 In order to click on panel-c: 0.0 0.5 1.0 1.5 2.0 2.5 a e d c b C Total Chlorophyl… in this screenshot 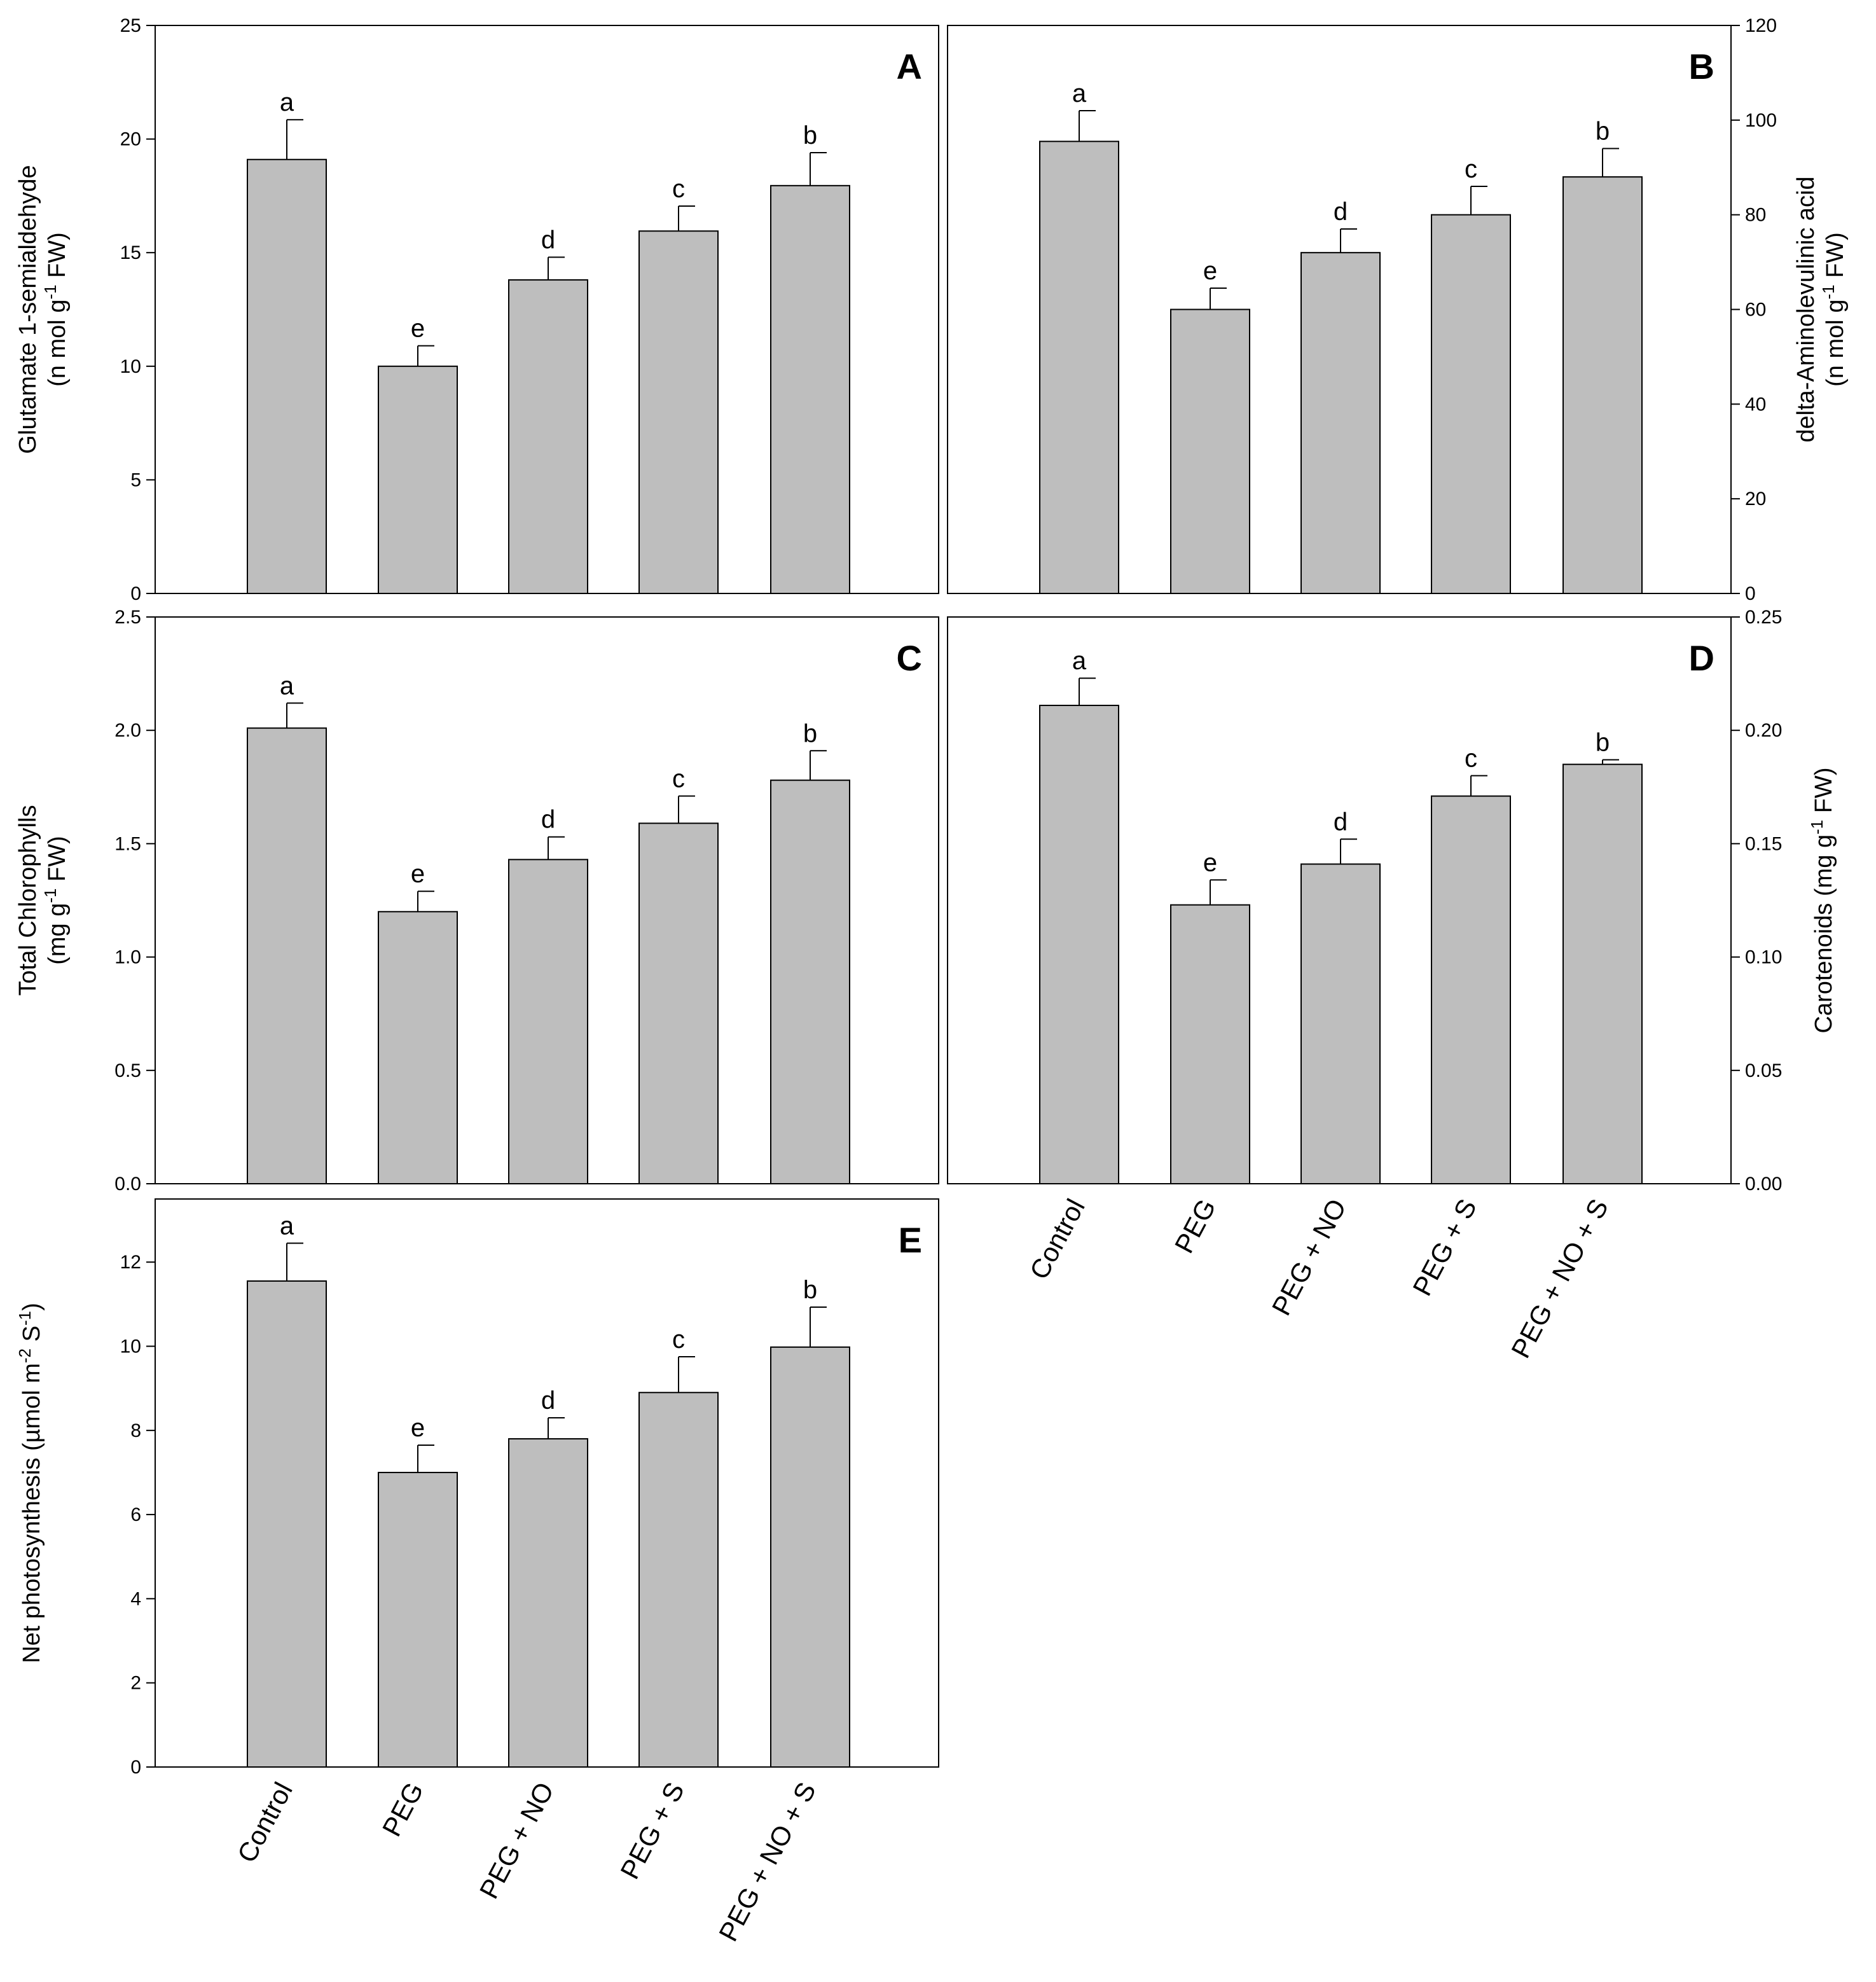, I will do `click(477, 901)`.